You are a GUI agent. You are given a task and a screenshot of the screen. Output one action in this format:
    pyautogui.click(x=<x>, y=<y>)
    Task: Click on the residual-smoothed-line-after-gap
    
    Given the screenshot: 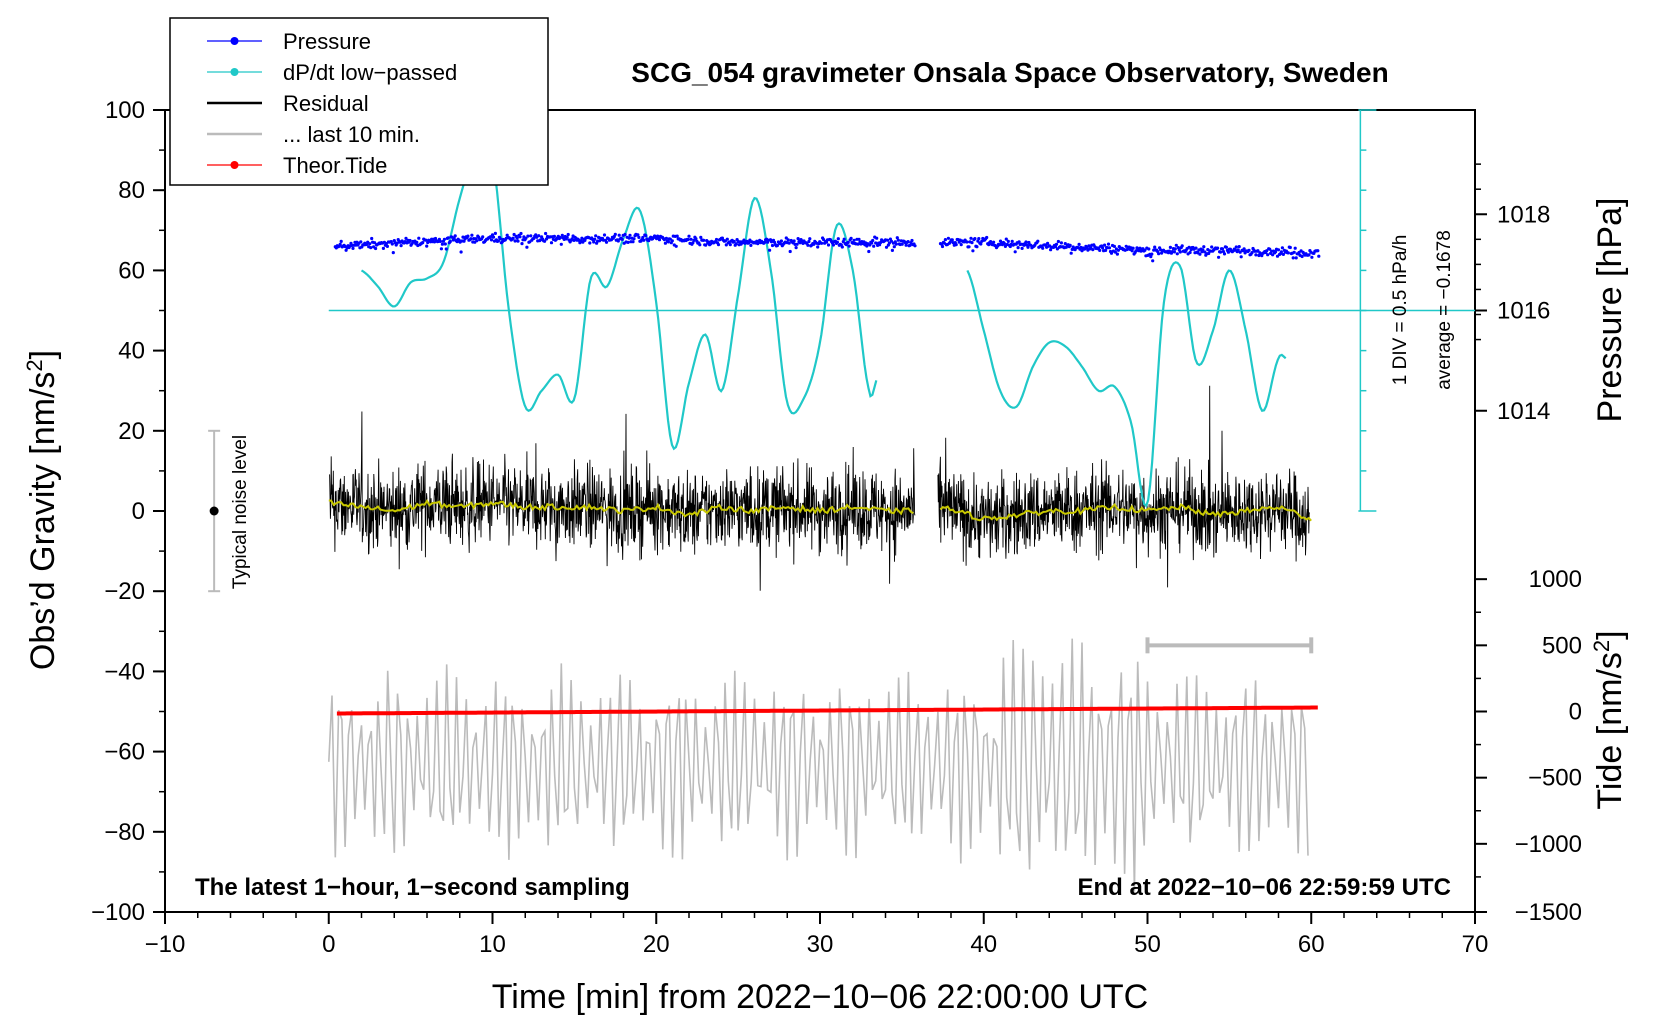 What is the action you would take?
    pyautogui.click(x=1125, y=512)
    